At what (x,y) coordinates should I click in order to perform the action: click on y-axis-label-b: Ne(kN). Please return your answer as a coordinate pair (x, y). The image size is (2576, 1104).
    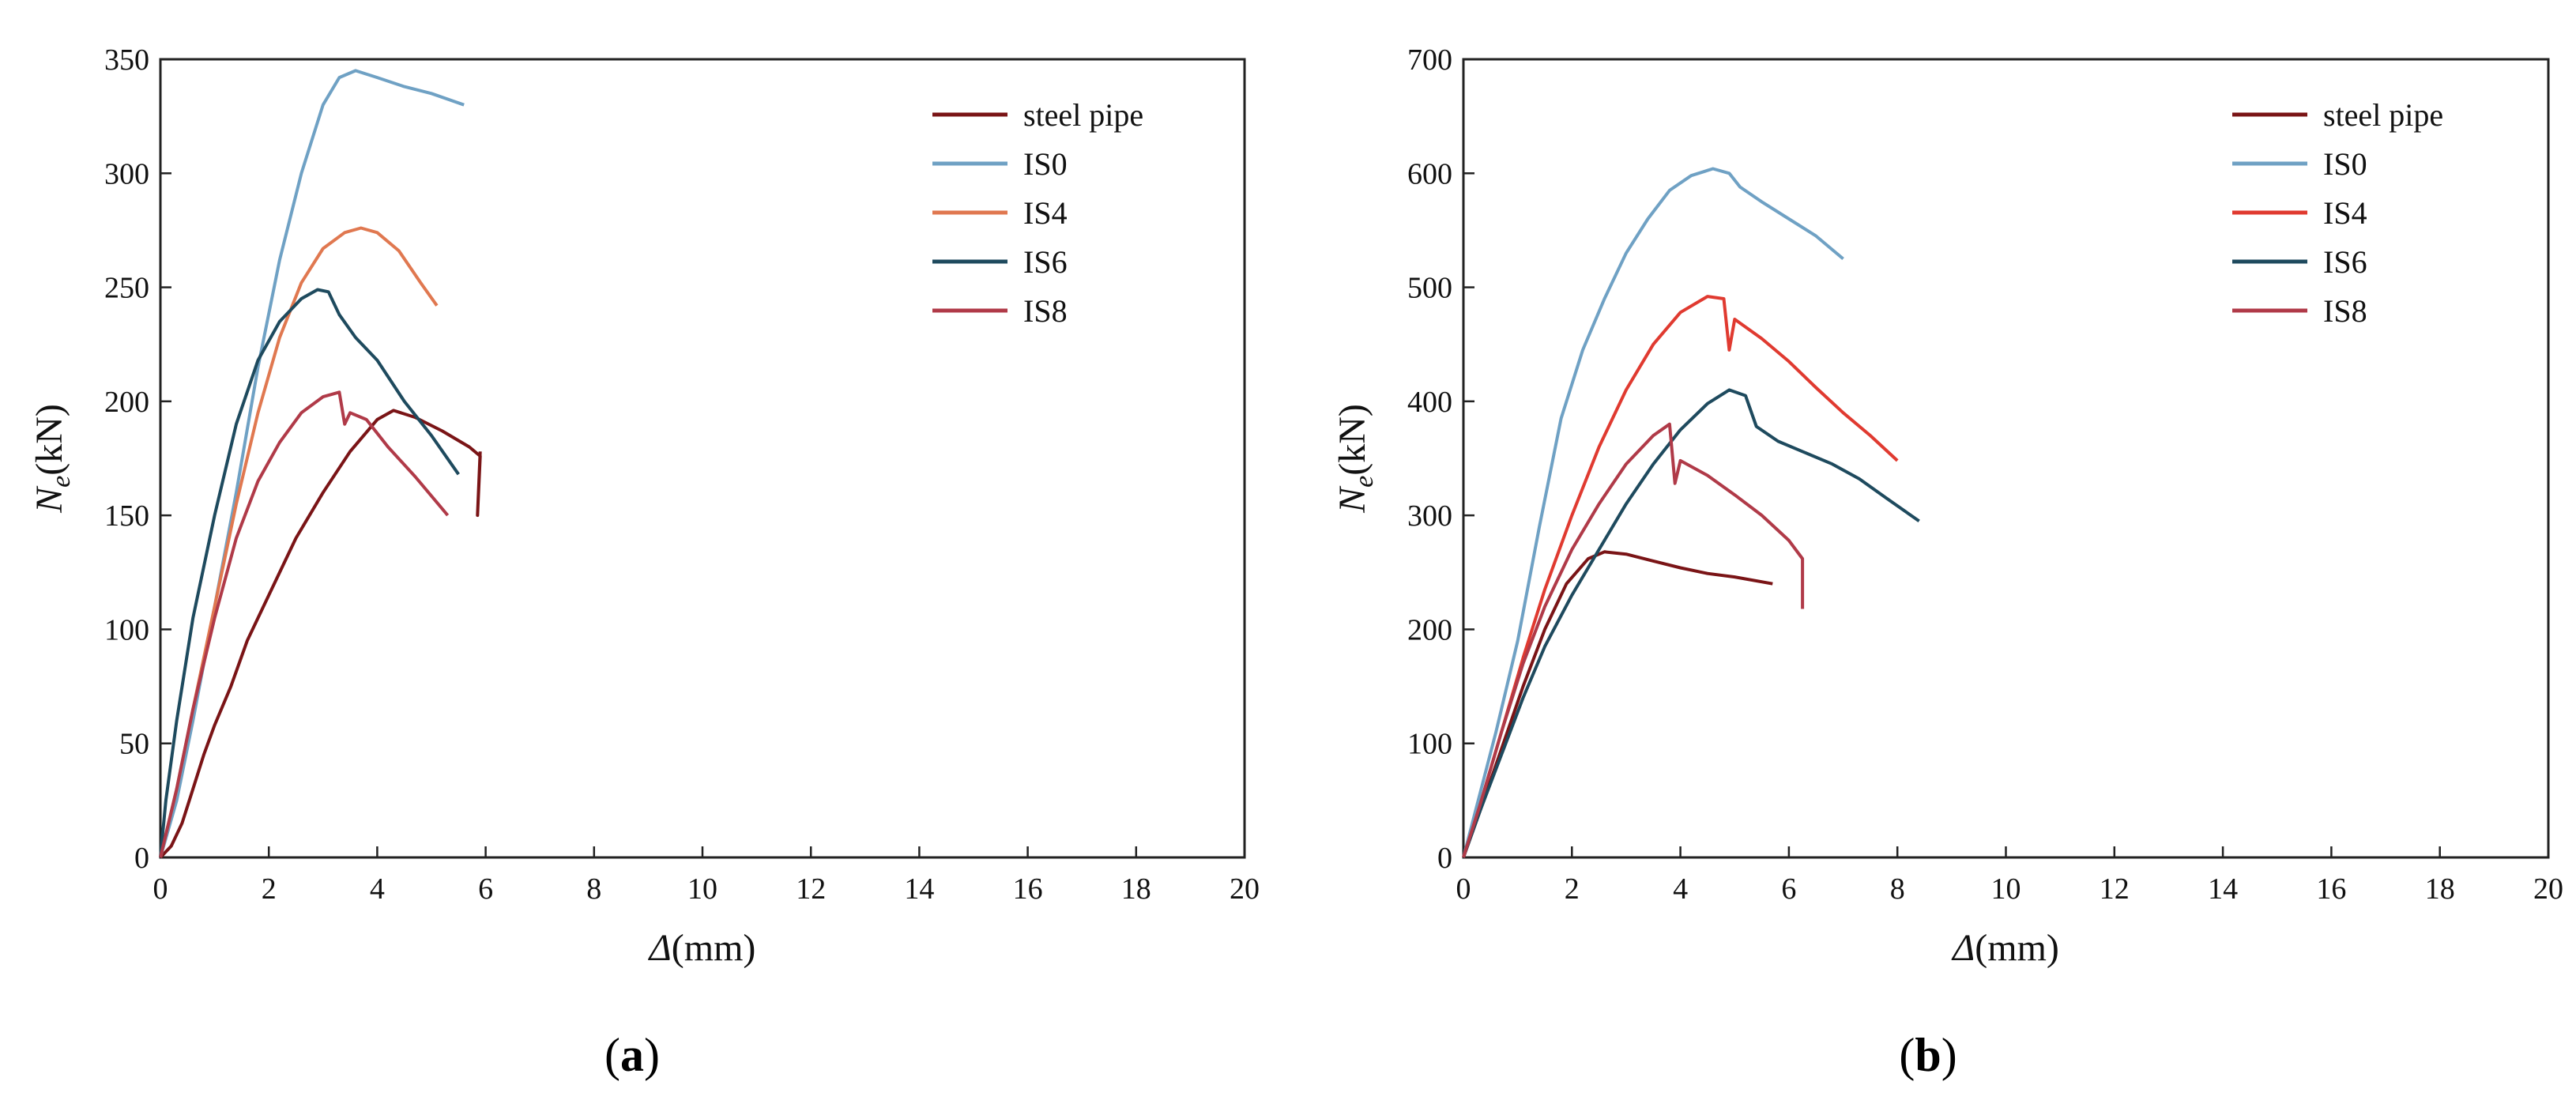
    Looking at the image, I should click on (1355, 459).